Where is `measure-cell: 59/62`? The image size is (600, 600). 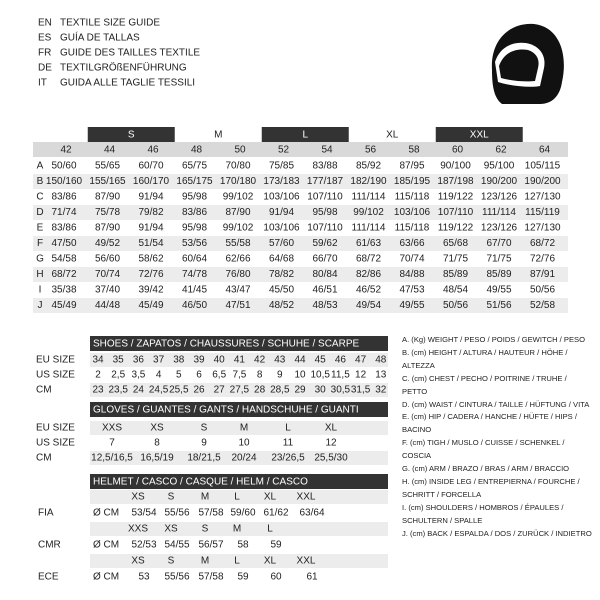 measure-cell: 59/62 is located at coordinates (324, 243).